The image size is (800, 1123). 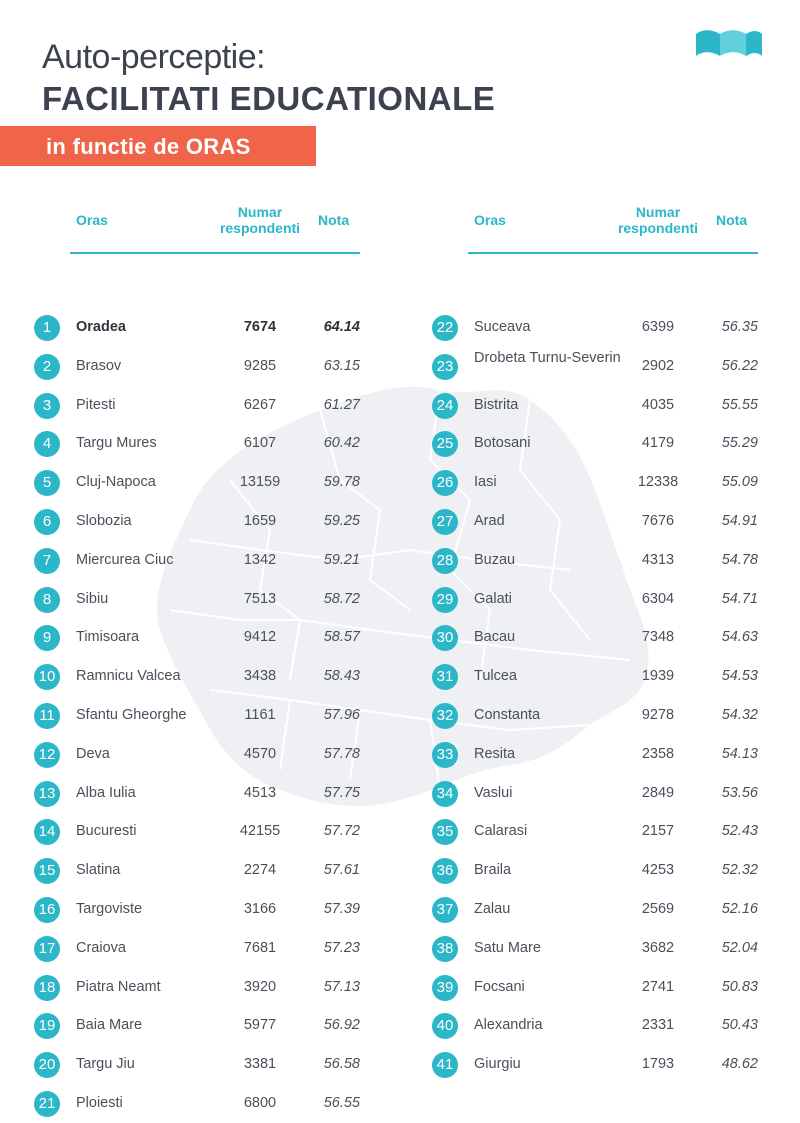 I want to click on table-row: 13 Alba Iulia 4513 57.75, so click(x=180, y=793).